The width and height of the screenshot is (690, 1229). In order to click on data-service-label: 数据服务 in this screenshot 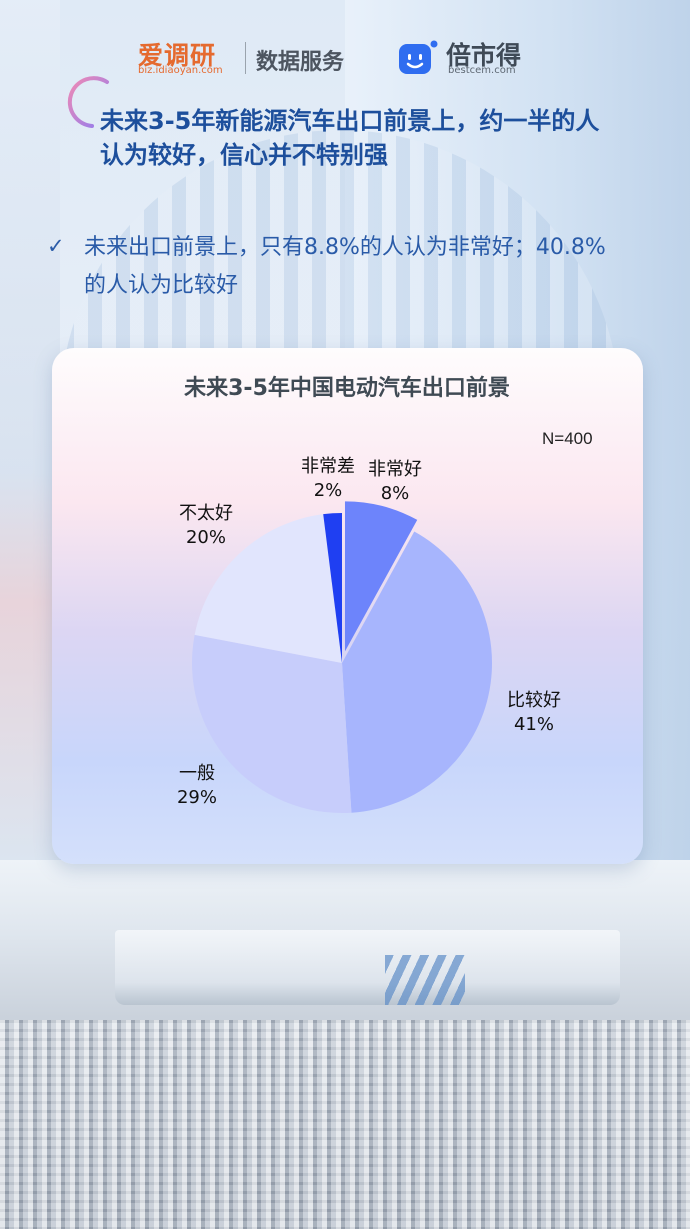, I will do `click(300, 62)`.